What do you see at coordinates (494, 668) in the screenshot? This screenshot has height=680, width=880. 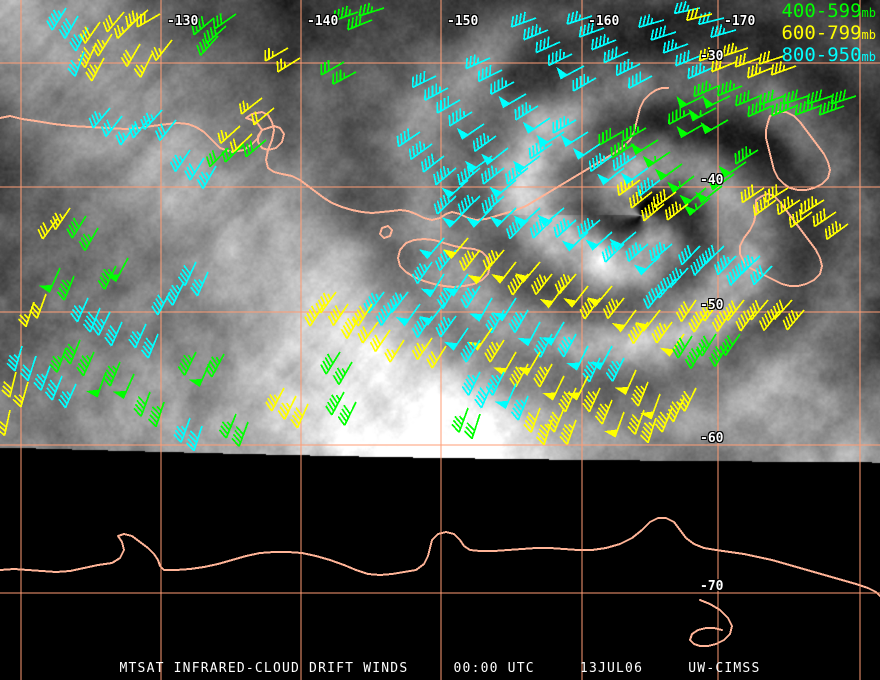 I see `caption-time: 00:00 UTC` at bounding box center [494, 668].